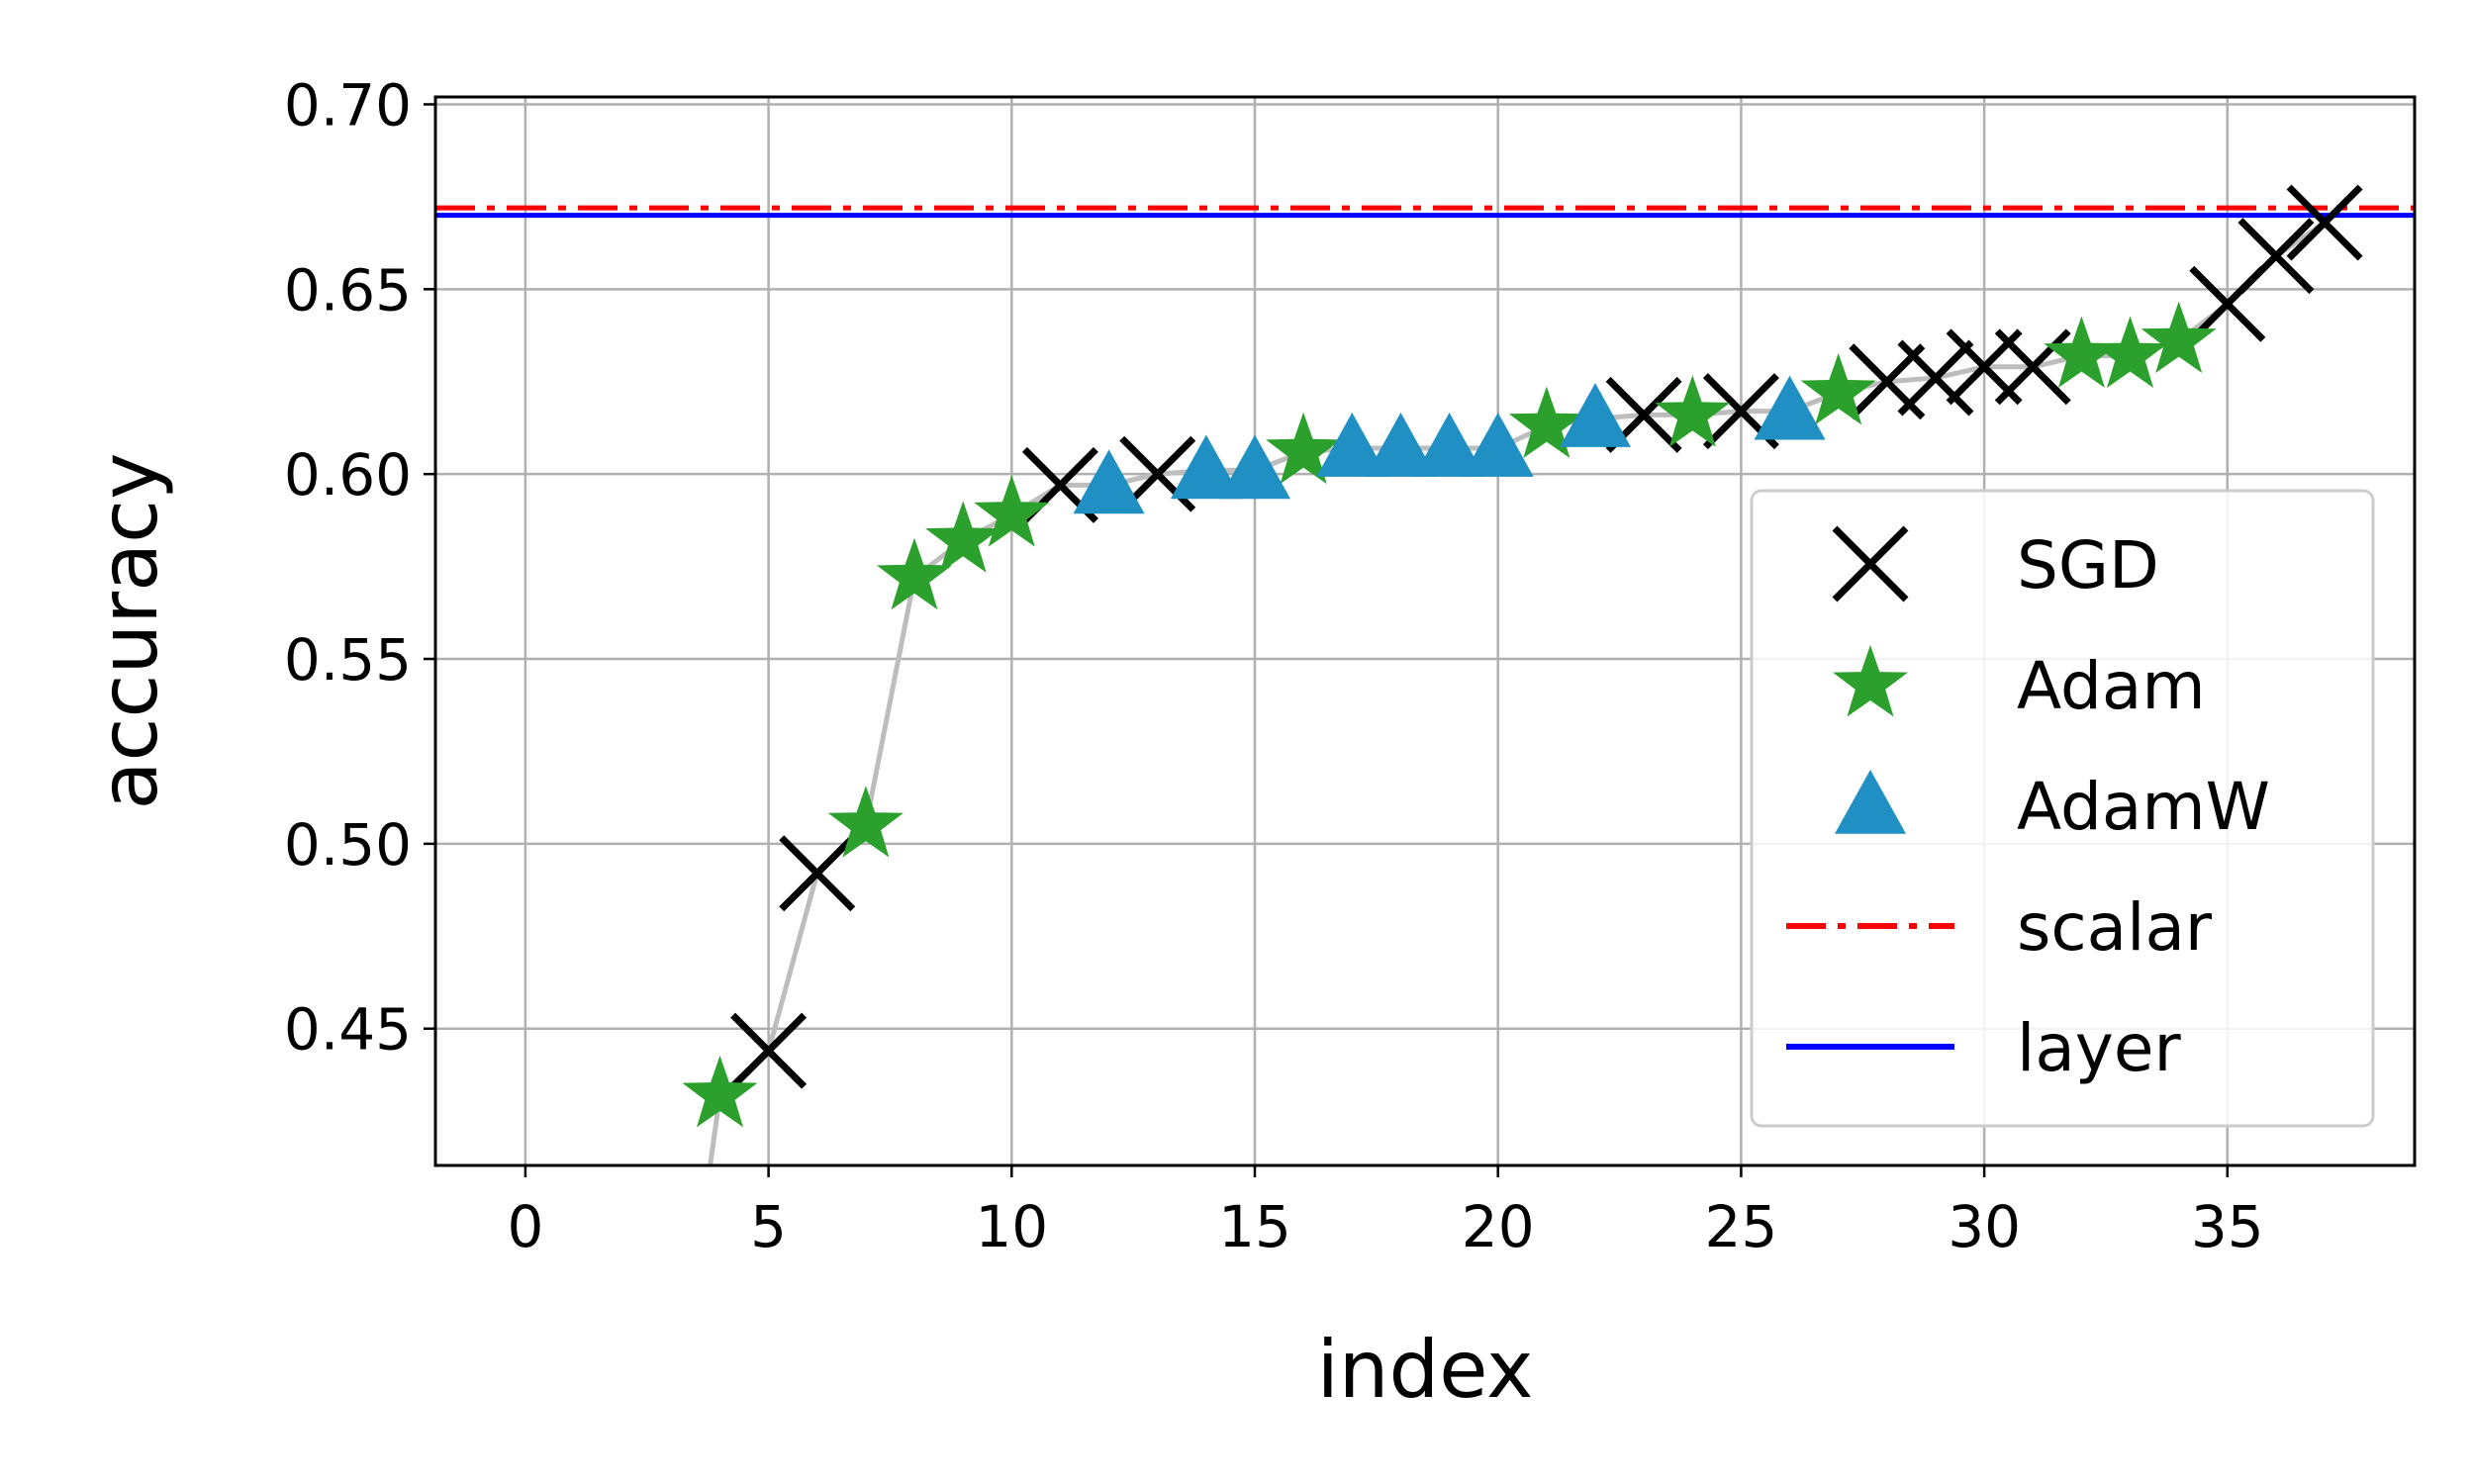 Image resolution: width=2474 pixels, height=1484 pixels. What do you see at coordinates (1012, 1226) in the screenshot?
I see `x-tick-label: 10` at bounding box center [1012, 1226].